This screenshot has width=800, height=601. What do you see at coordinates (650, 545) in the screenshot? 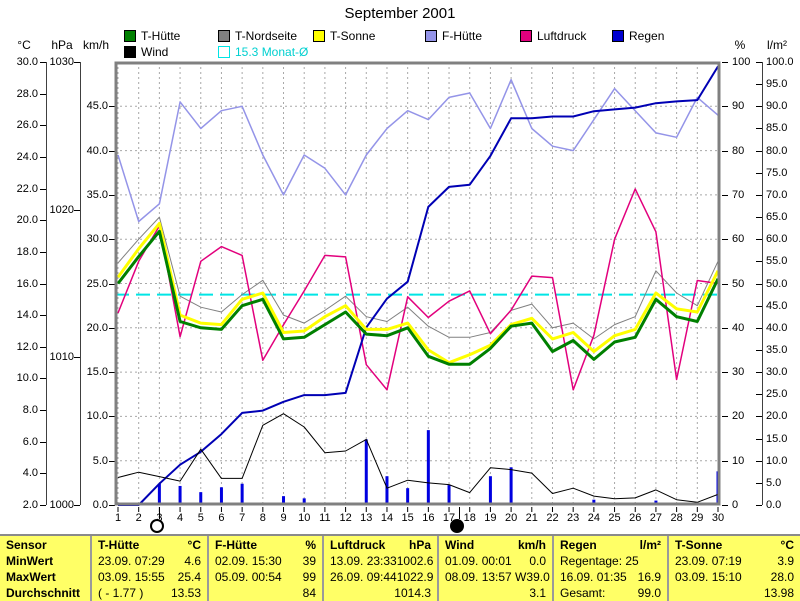
I see `cell-value: l/m²` at bounding box center [650, 545].